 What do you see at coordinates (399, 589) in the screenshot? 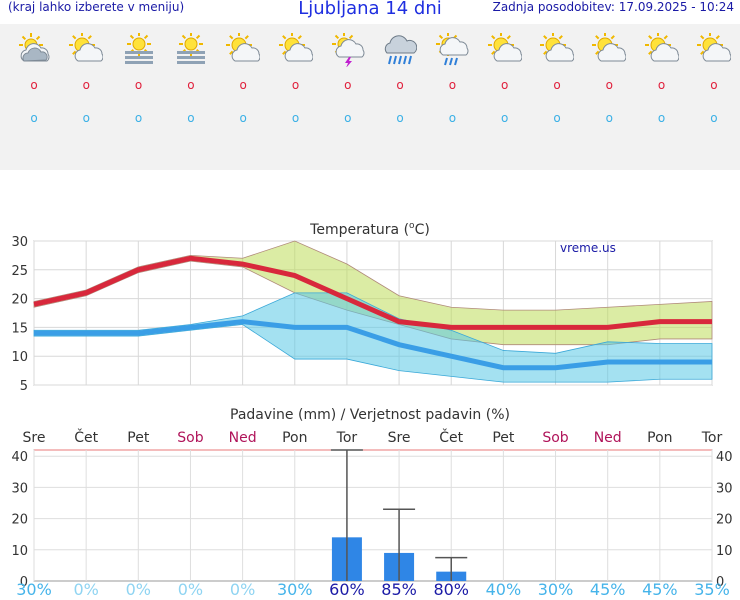
I see `precip-probability: 85%` at bounding box center [399, 589].